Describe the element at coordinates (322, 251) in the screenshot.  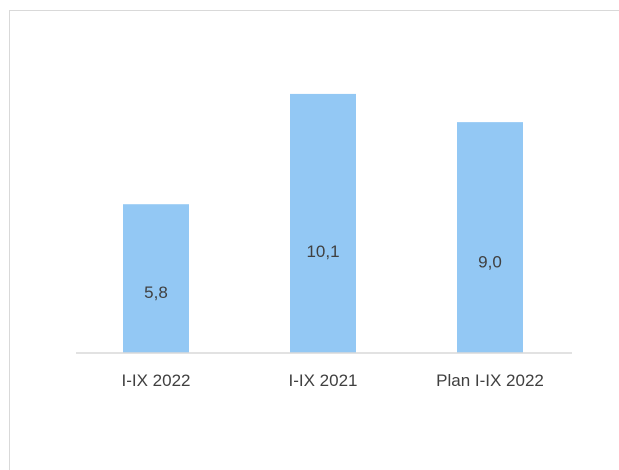
I see `data-label-1: 10,1` at that location.